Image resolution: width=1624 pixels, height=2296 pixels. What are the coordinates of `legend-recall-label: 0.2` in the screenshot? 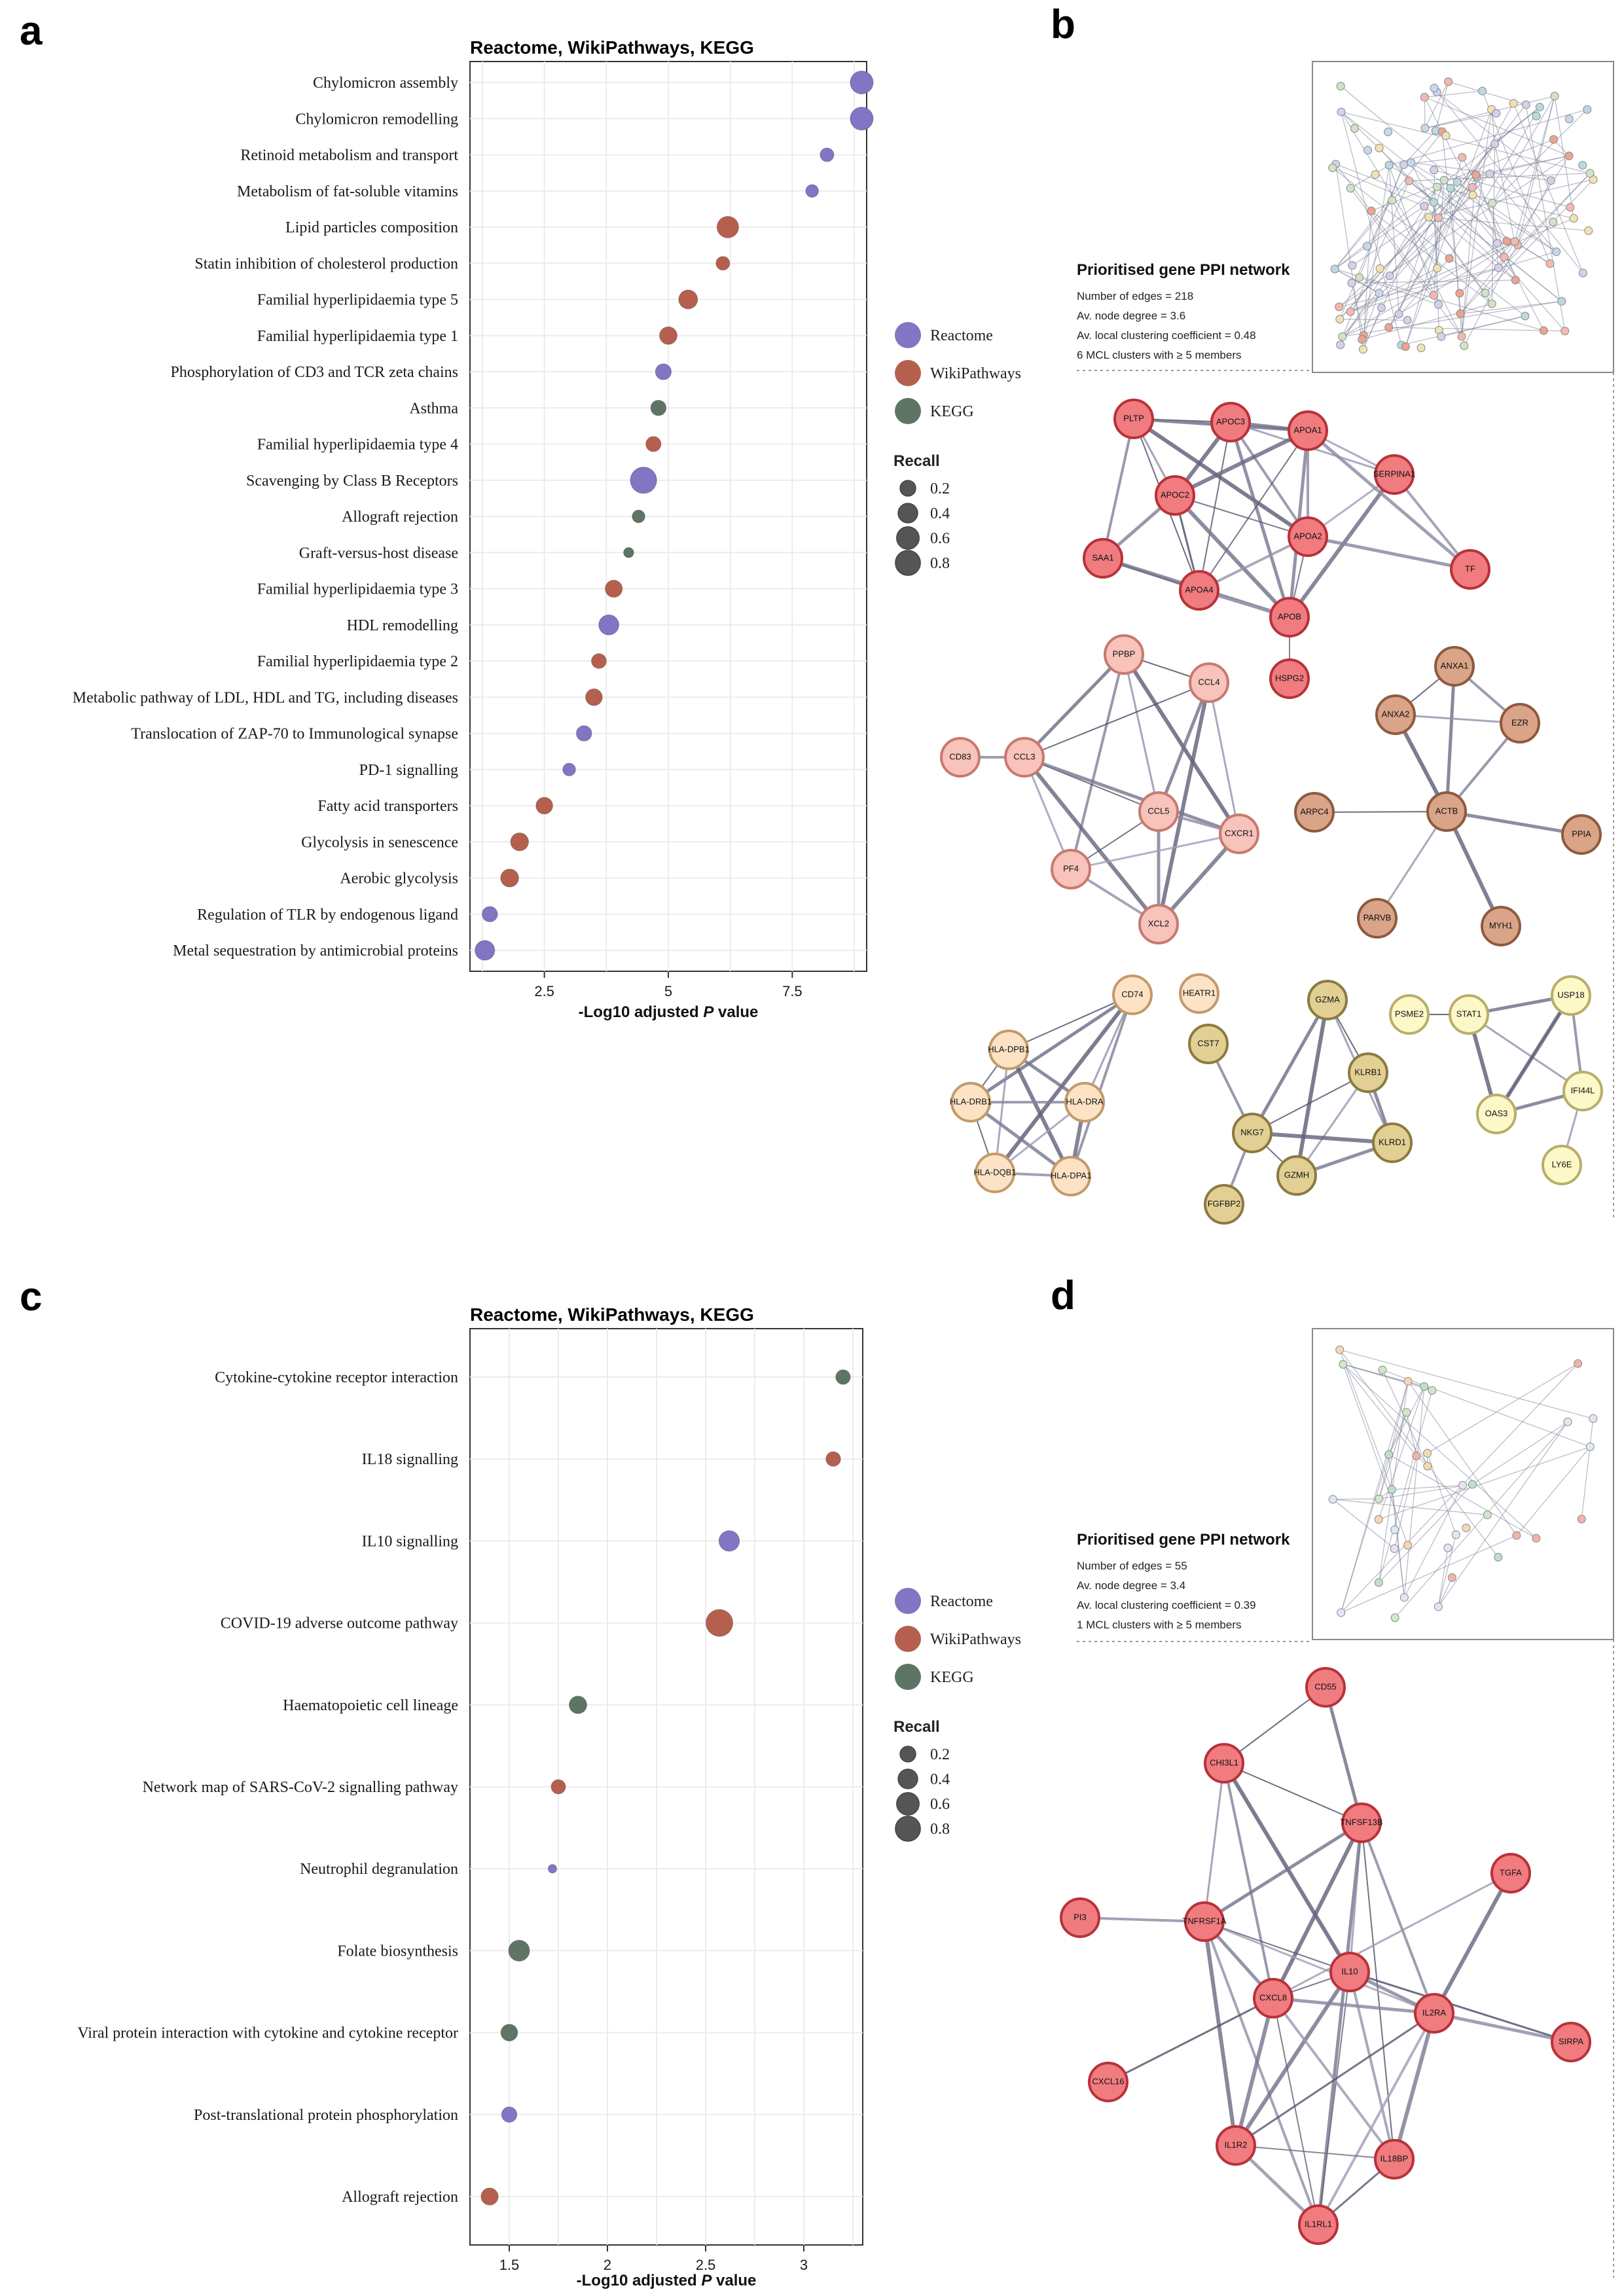 It's located at (940, 1754).